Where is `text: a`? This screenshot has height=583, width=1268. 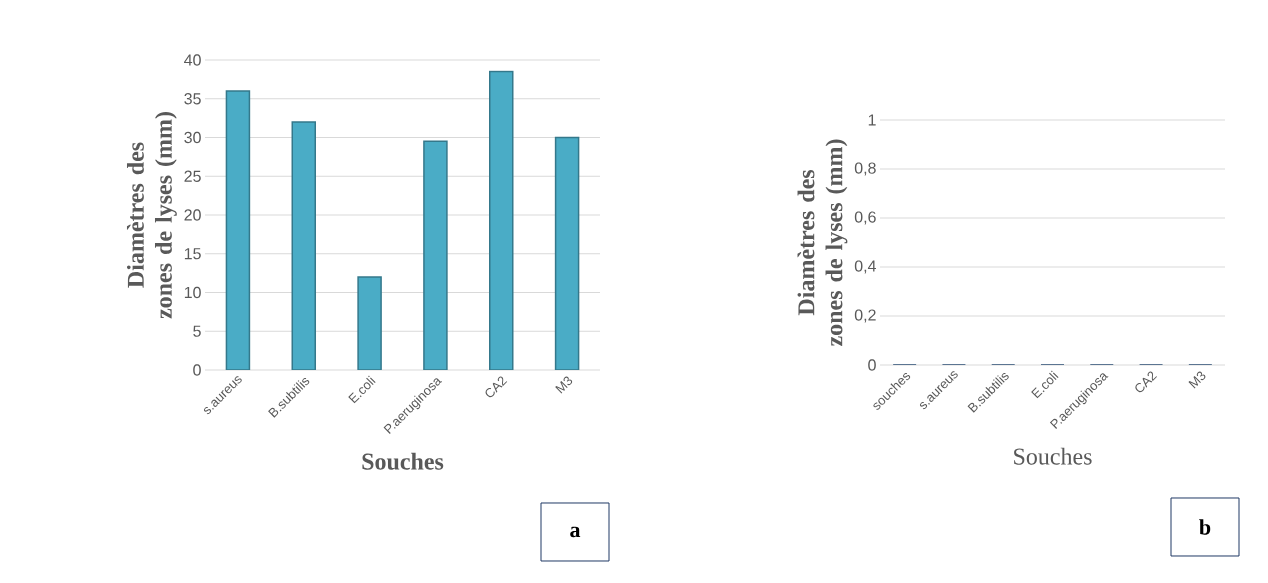 text: a is located at coordinates (575, 532).